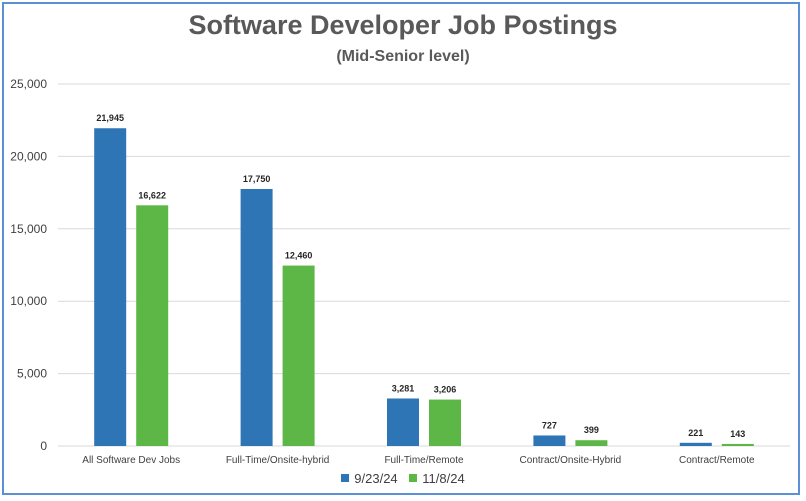 This screenshot has height=501, width=806. Describe the element at coordinates (28, 229) in the screenshot. I see `y-tick-label: 15,000` at that location.